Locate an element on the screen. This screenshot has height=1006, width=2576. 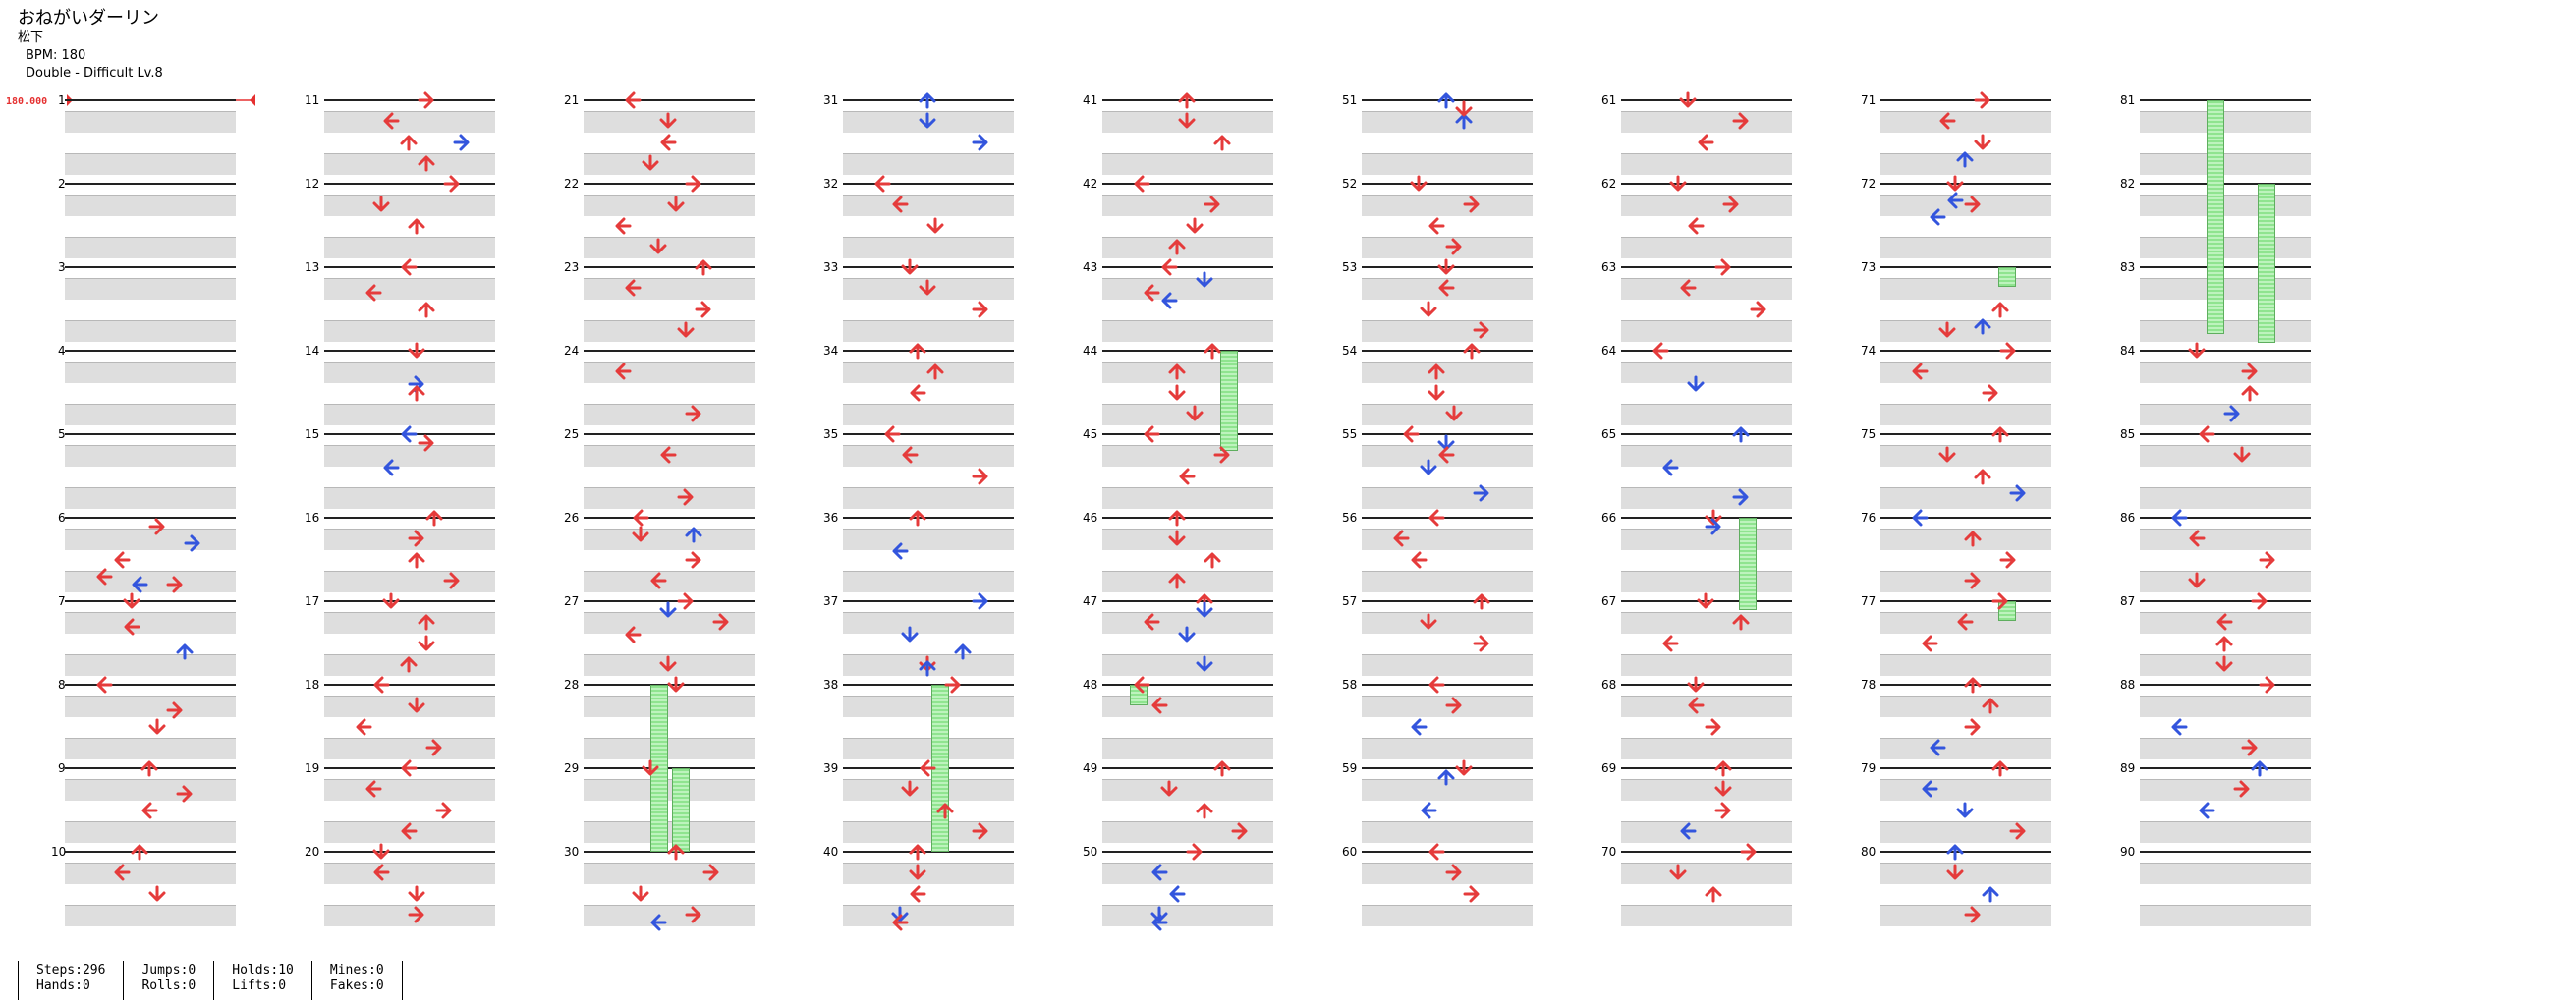
measure-number: 80 is located at coordinates (1868, 852).